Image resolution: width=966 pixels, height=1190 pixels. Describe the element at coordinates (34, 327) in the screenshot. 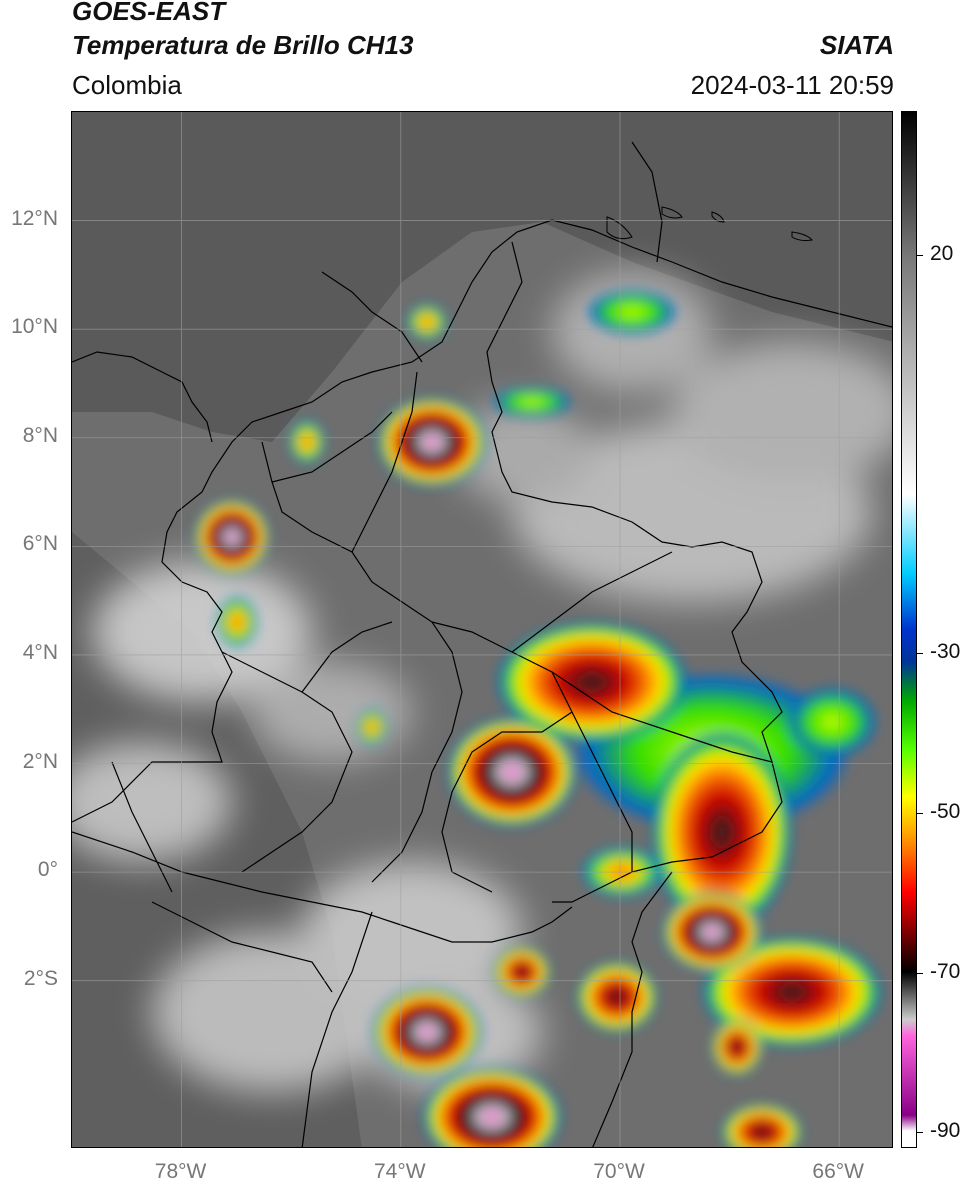

I see `lat-label-10n: 10°N` at that location.